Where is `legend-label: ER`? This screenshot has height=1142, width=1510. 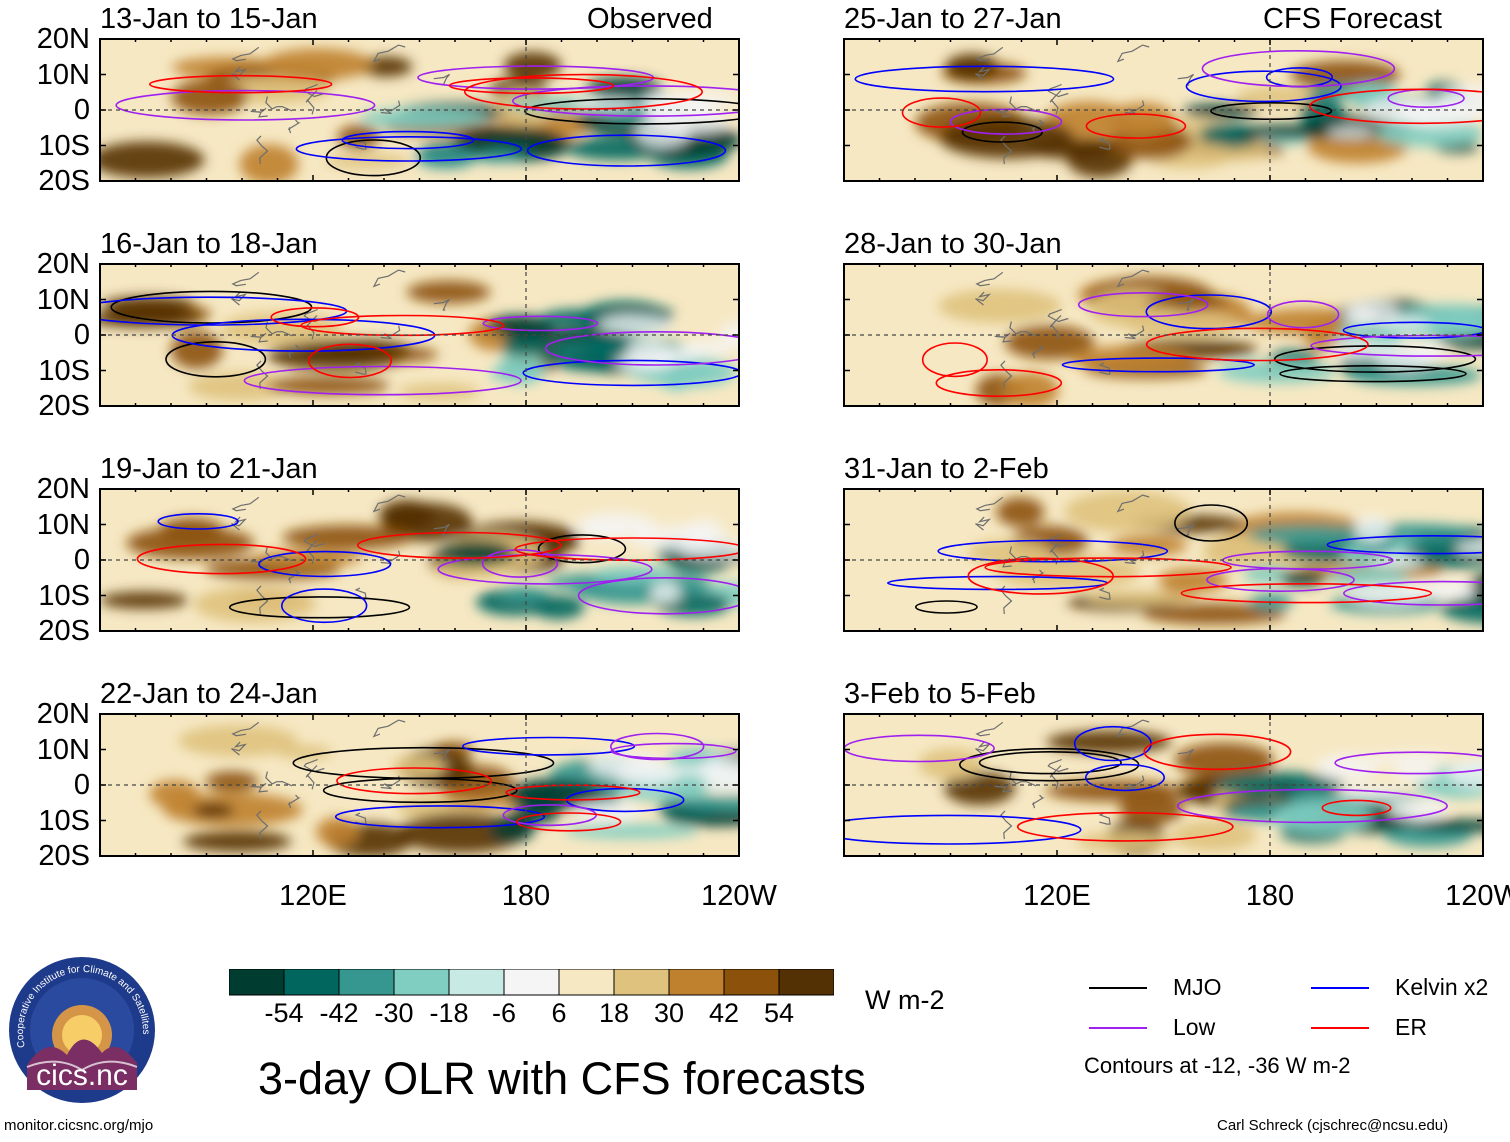
legend-label: ER is located at coordinates (1411, 1027).